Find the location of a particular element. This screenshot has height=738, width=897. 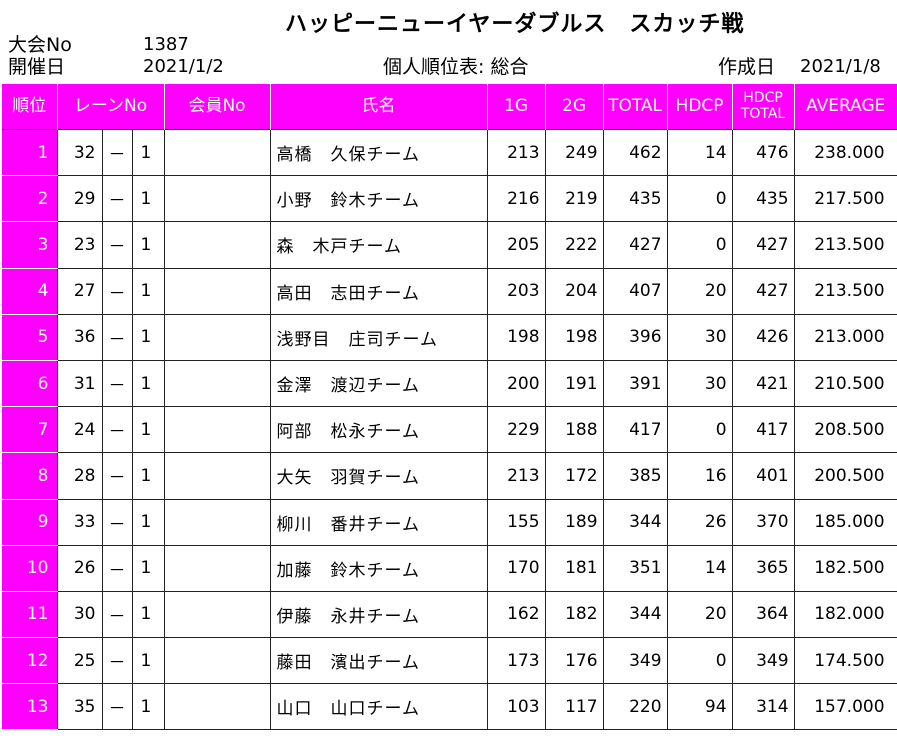

average-cell: 200.500 is located at coordinates (845, 476).